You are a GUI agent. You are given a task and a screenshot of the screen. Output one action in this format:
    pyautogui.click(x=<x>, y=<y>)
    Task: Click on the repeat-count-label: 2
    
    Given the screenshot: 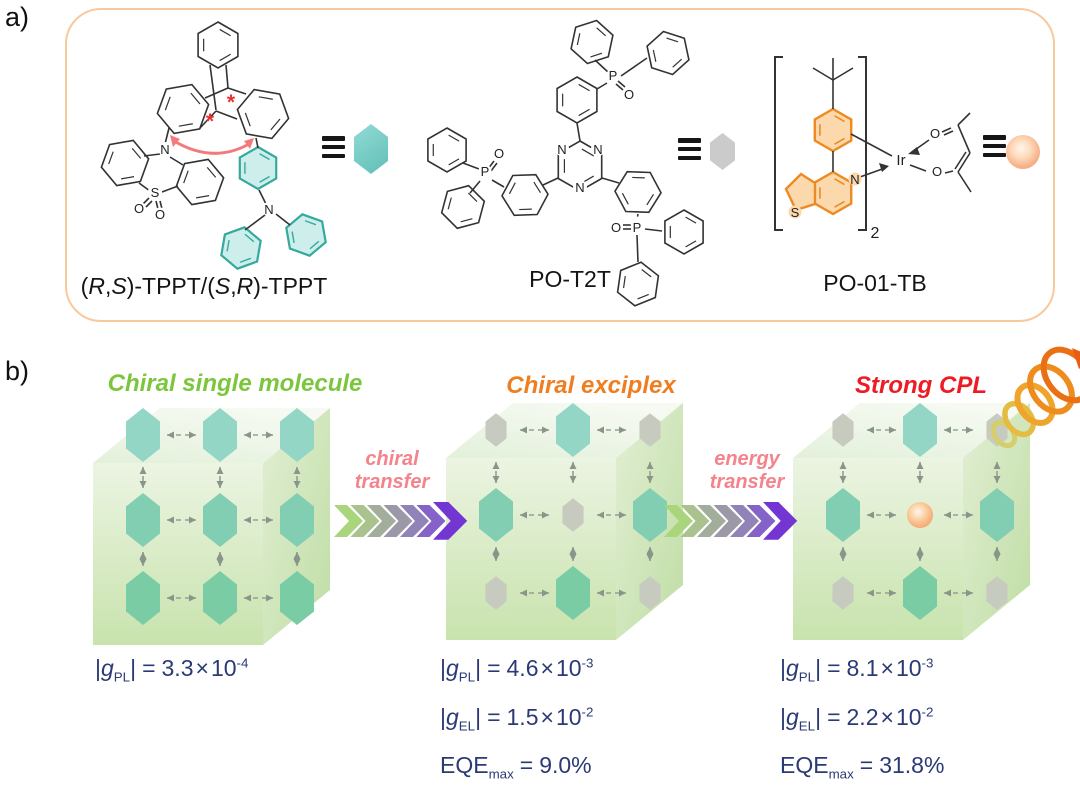 What is the action you would take?
    pyautogui.click(x=875, y=233)
    